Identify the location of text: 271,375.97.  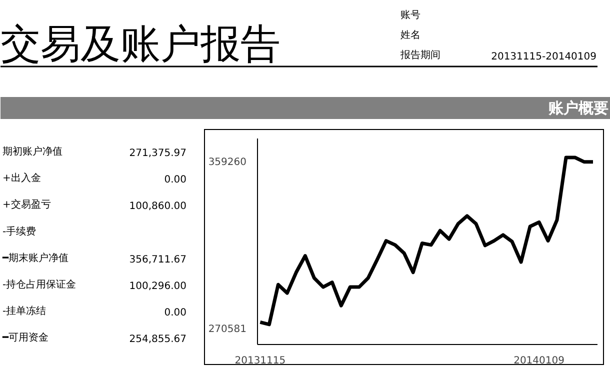
(158, 153).